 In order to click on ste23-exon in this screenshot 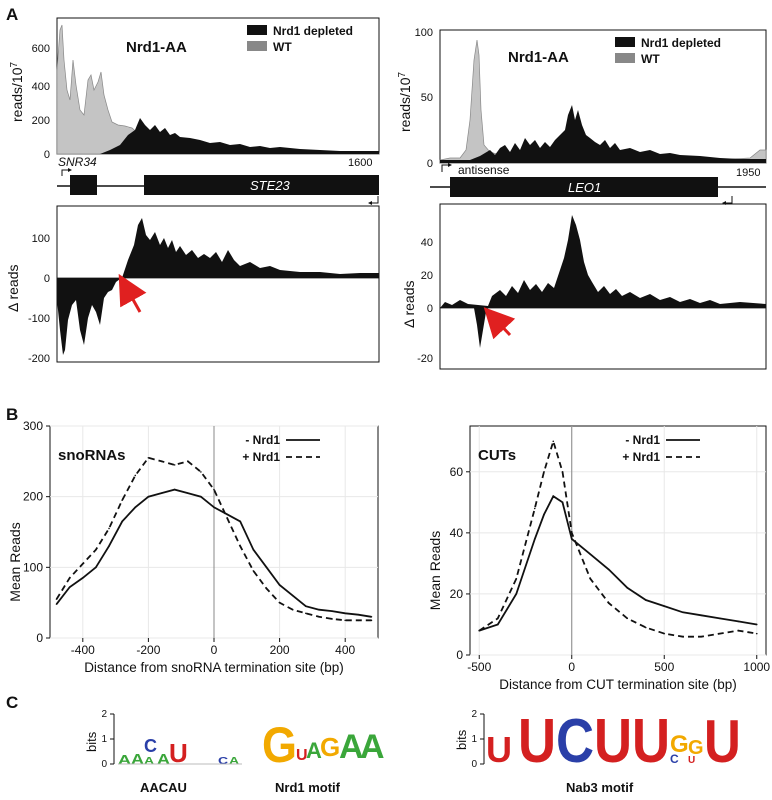, I will do `click(261, 185)`.